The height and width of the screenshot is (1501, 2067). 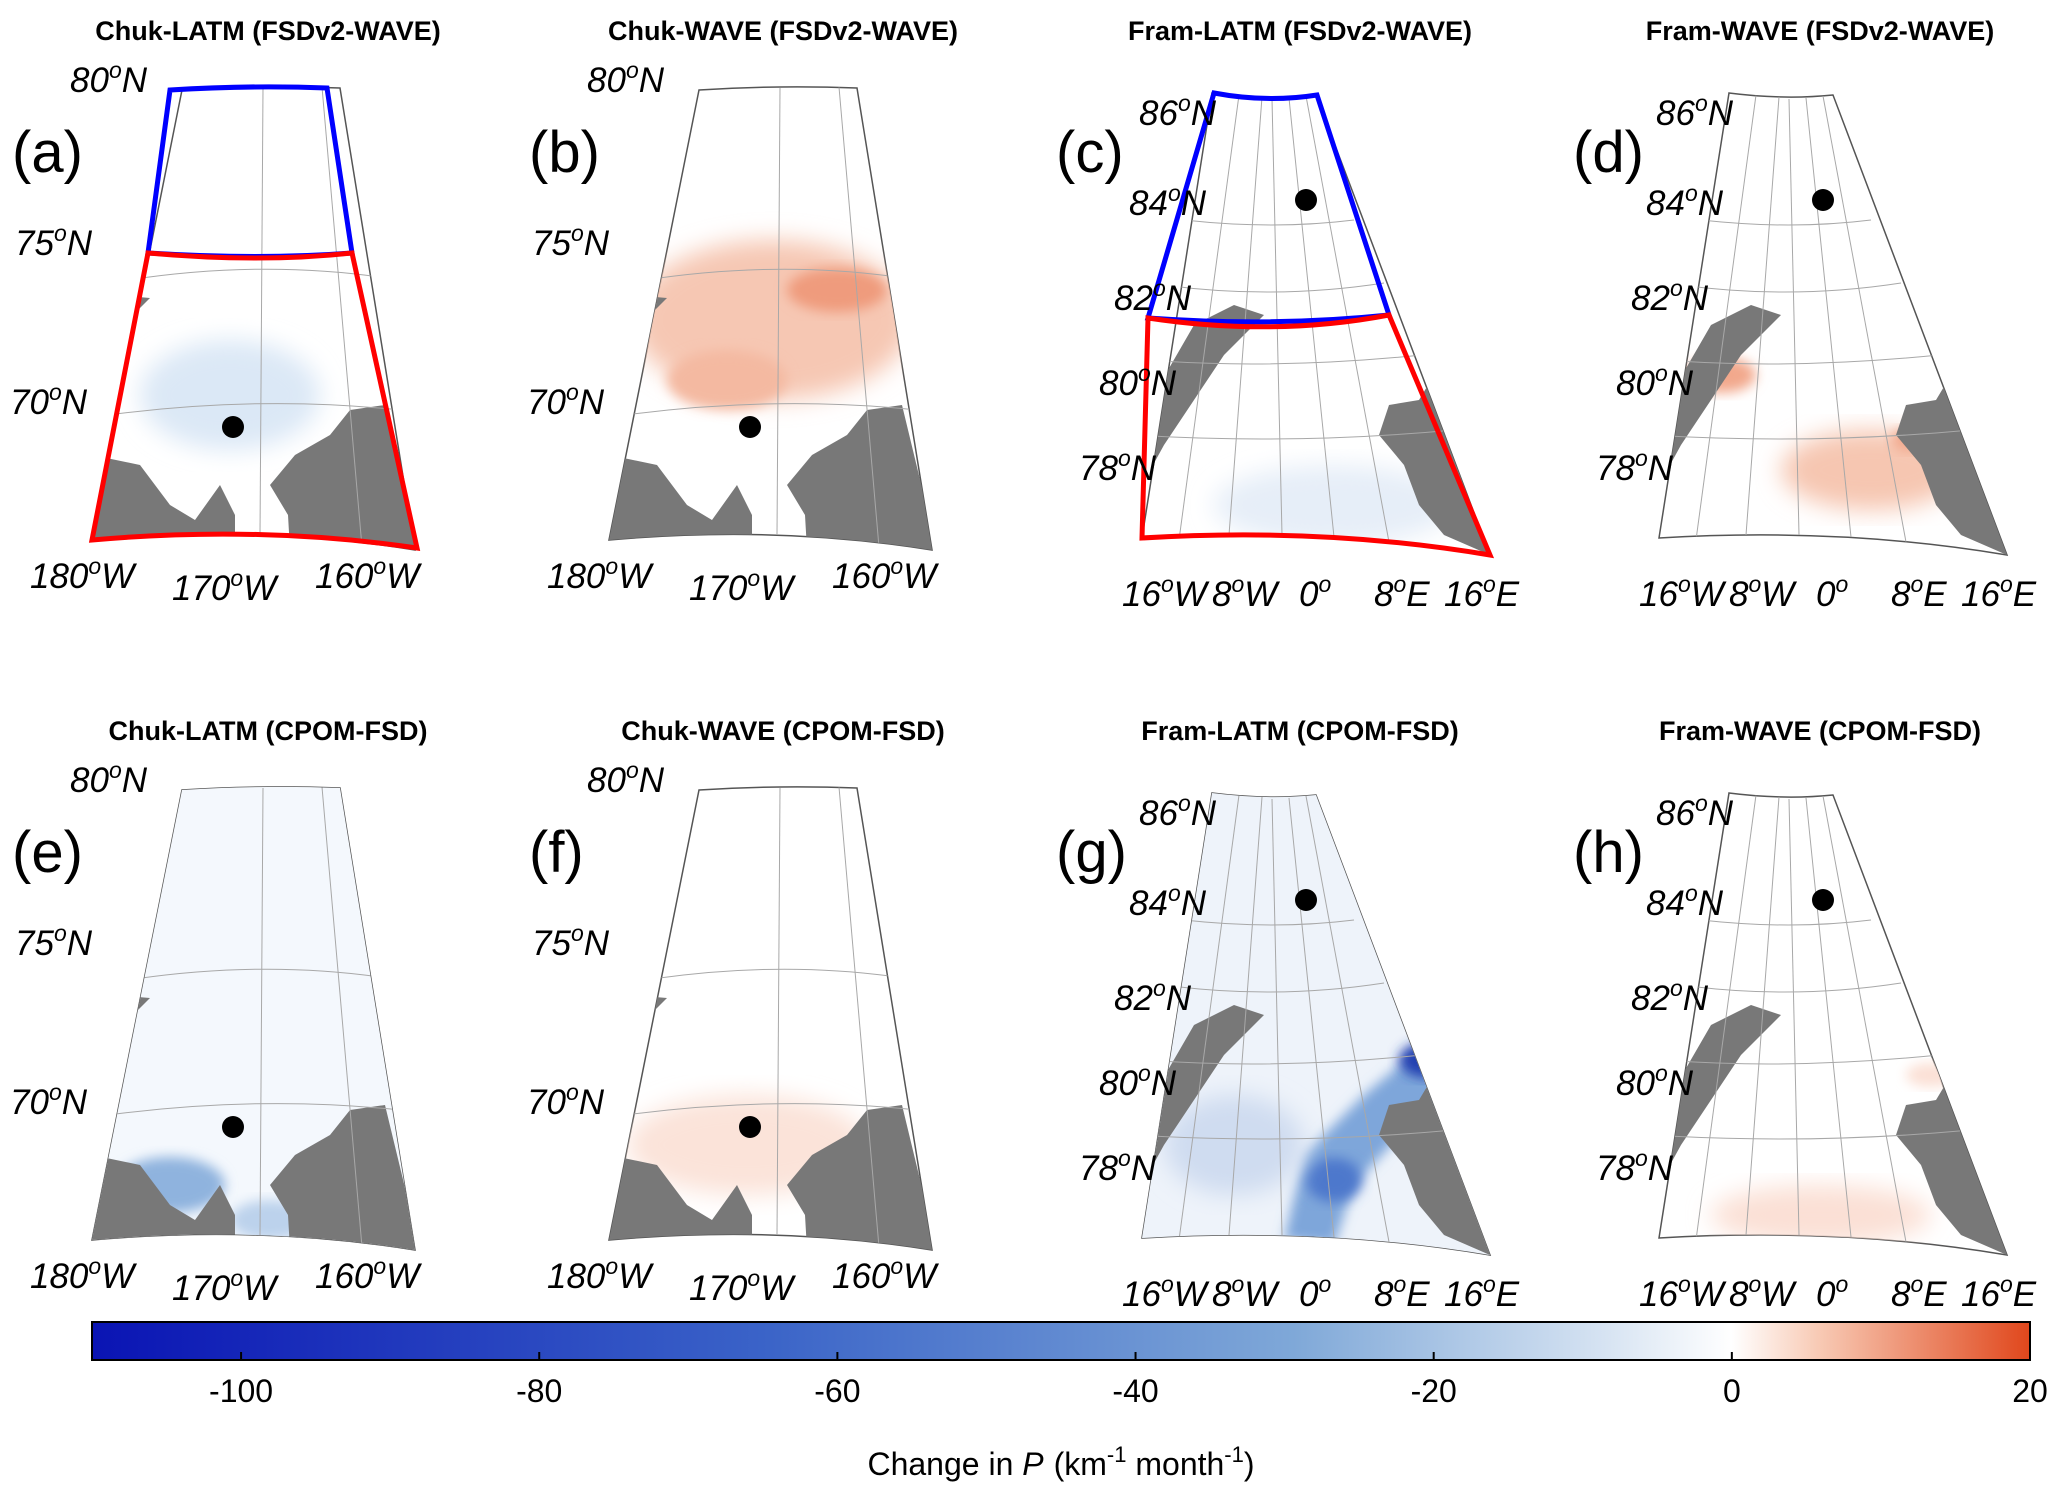 What do you see at coordinates (539, 1391) in the screenshot?
I see `colorbar-tick-label: -80` at bounding box center [539, 1391].